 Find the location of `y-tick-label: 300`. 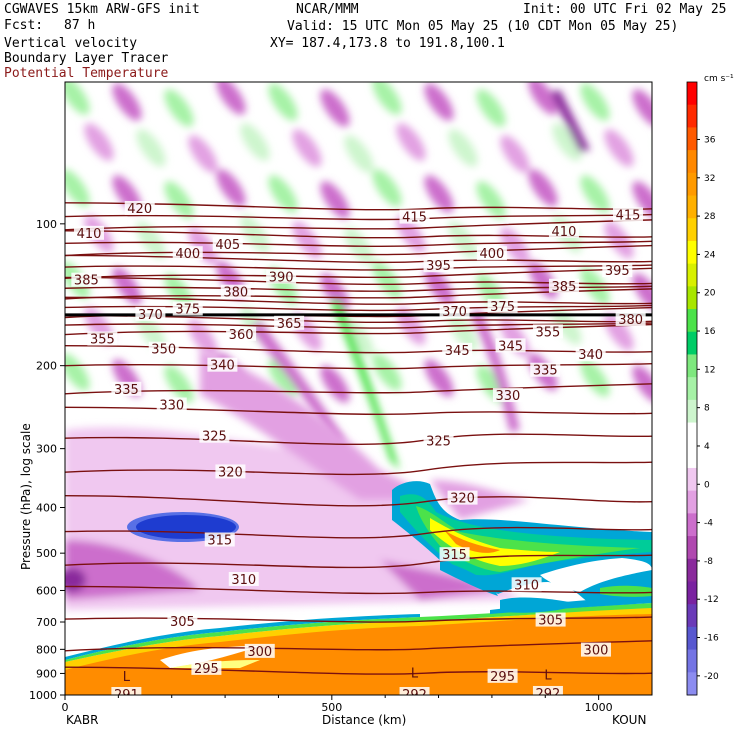

y-tick-label: 300 is located at coordinates (46, 449).